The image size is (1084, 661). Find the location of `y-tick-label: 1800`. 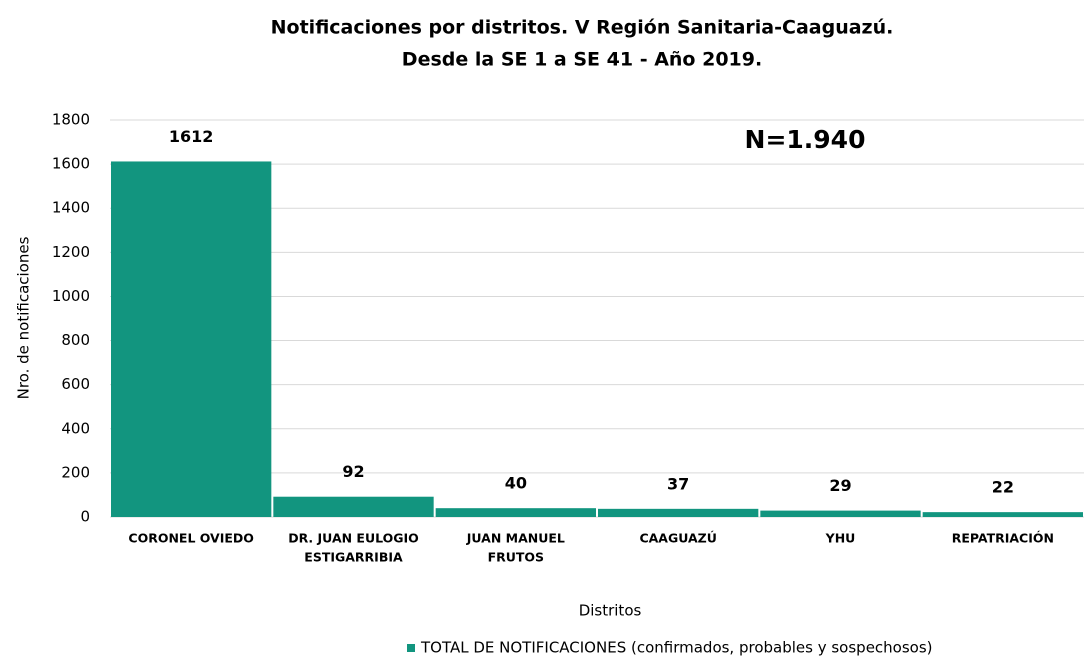

y-tick-label: 1800 is located at coordinates (71, 120).